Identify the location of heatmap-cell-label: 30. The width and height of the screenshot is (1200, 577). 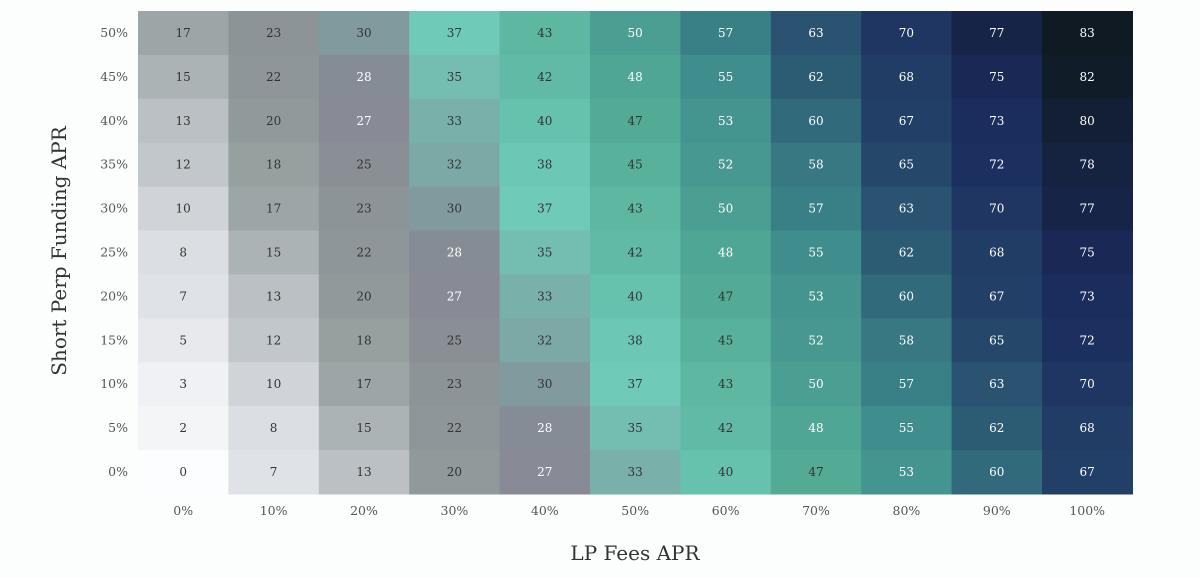
(544, 384).